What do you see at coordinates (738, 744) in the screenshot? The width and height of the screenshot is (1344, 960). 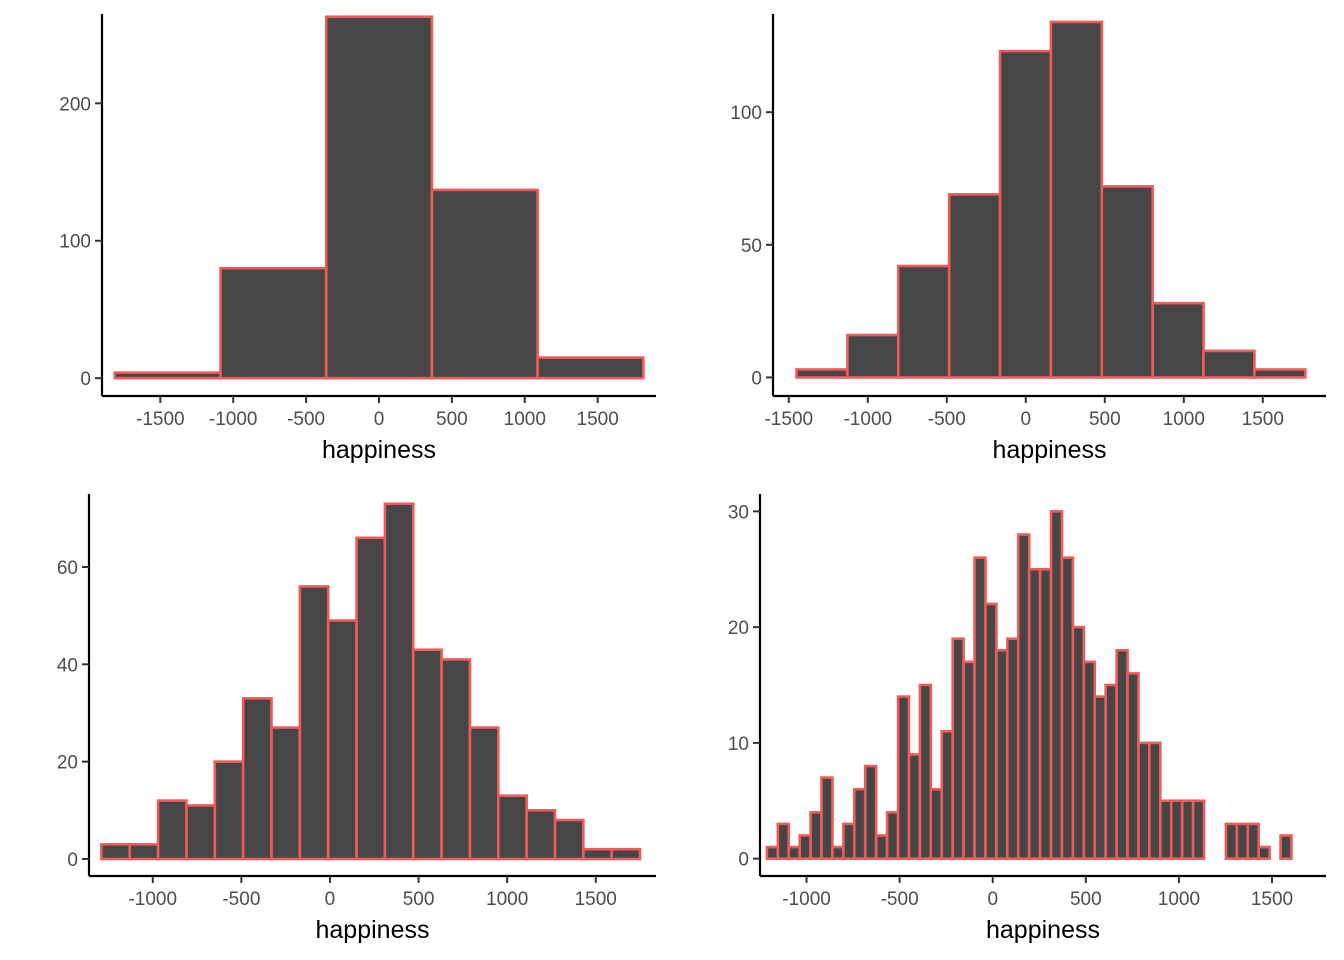 I see `y-tick-label: 10` at bounding box center [738, 744].